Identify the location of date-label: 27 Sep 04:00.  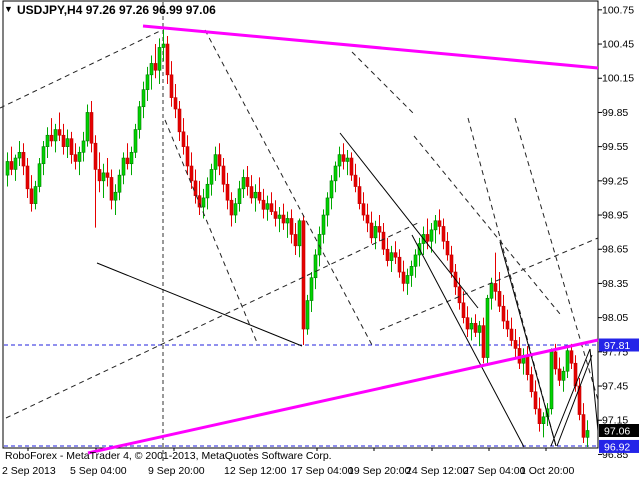
(494, 471).